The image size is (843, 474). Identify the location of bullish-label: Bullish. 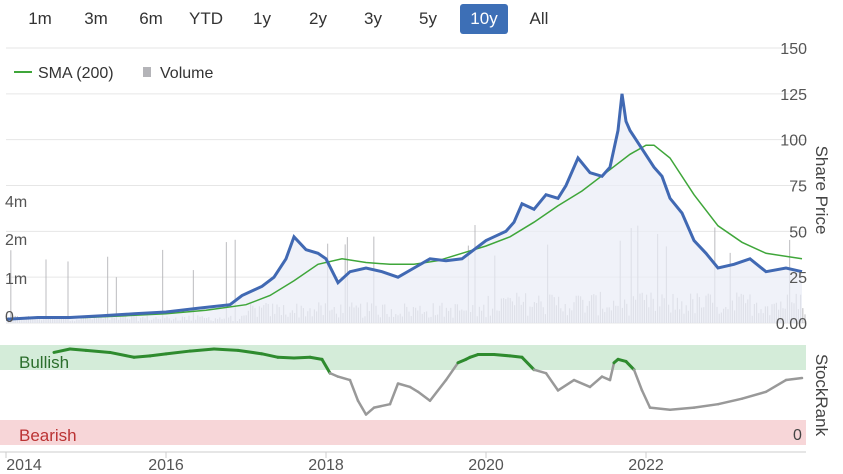
(44, 362).